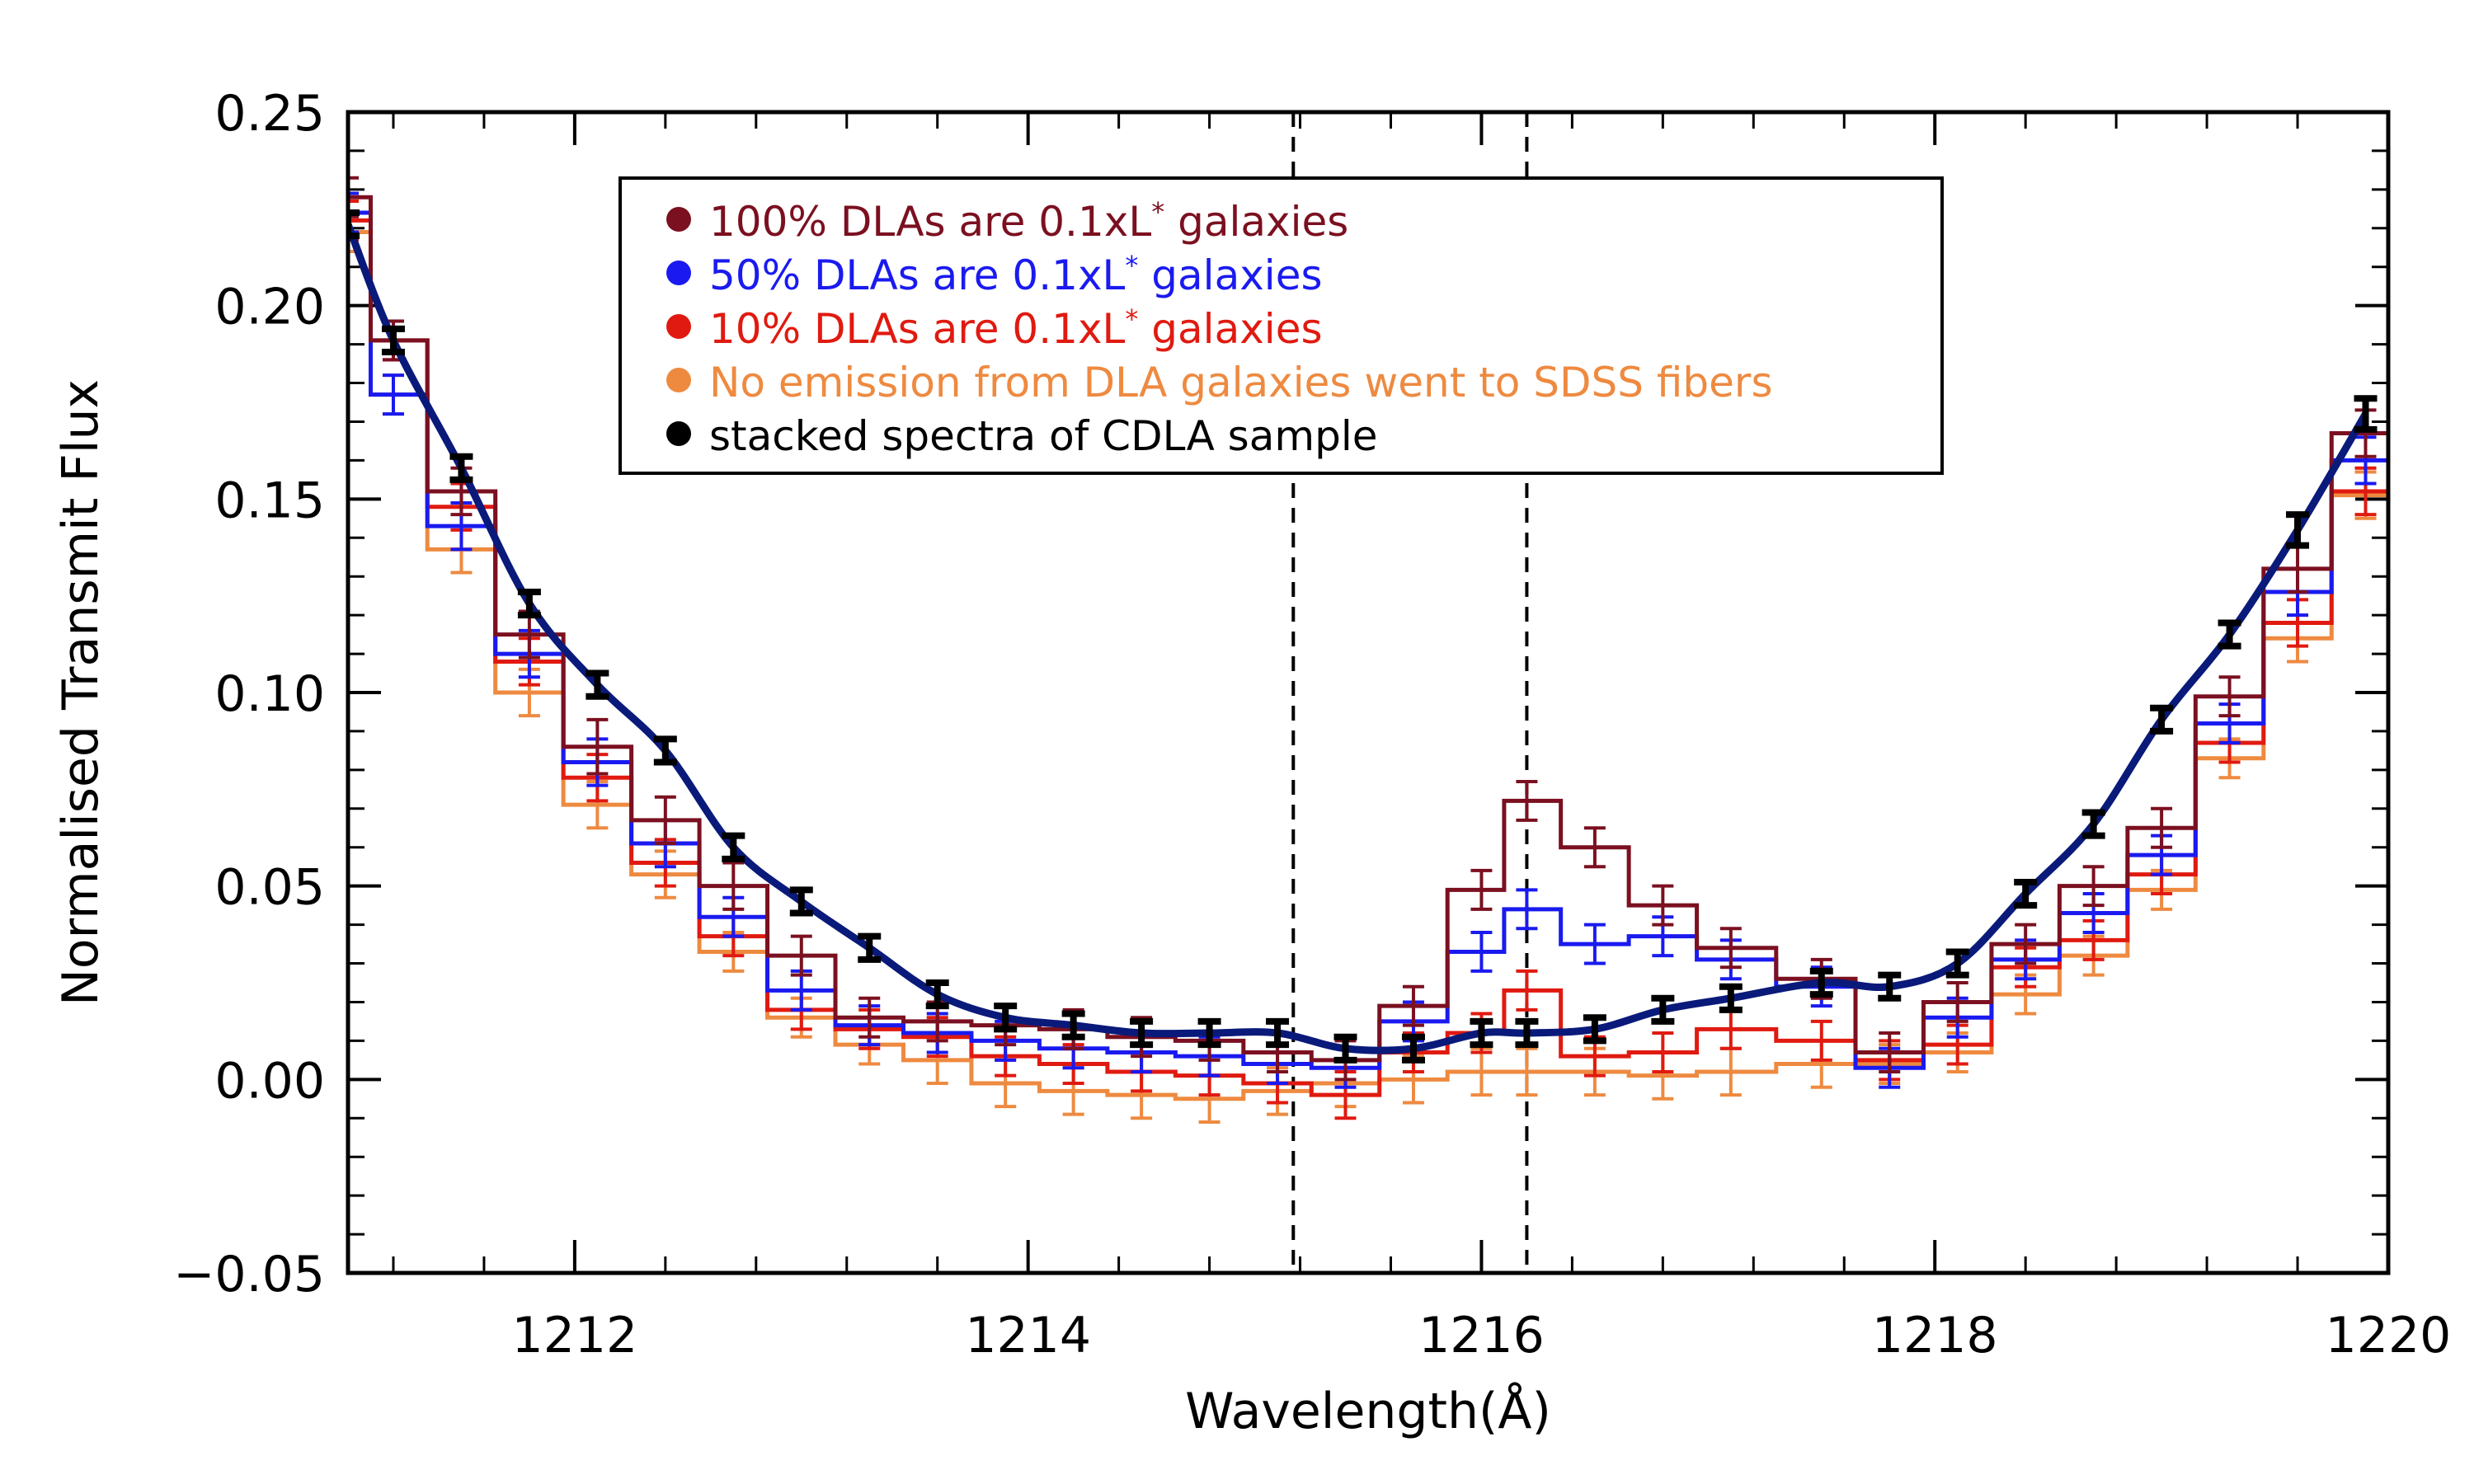 This screenshot has width=2474, height=1484. What do you see at coordinates (1028, 221) in the screenshot?
I see `legend-label-100%: 100% DLAs are 0.1xL* galaxies` at bounding box center [1028, 221].